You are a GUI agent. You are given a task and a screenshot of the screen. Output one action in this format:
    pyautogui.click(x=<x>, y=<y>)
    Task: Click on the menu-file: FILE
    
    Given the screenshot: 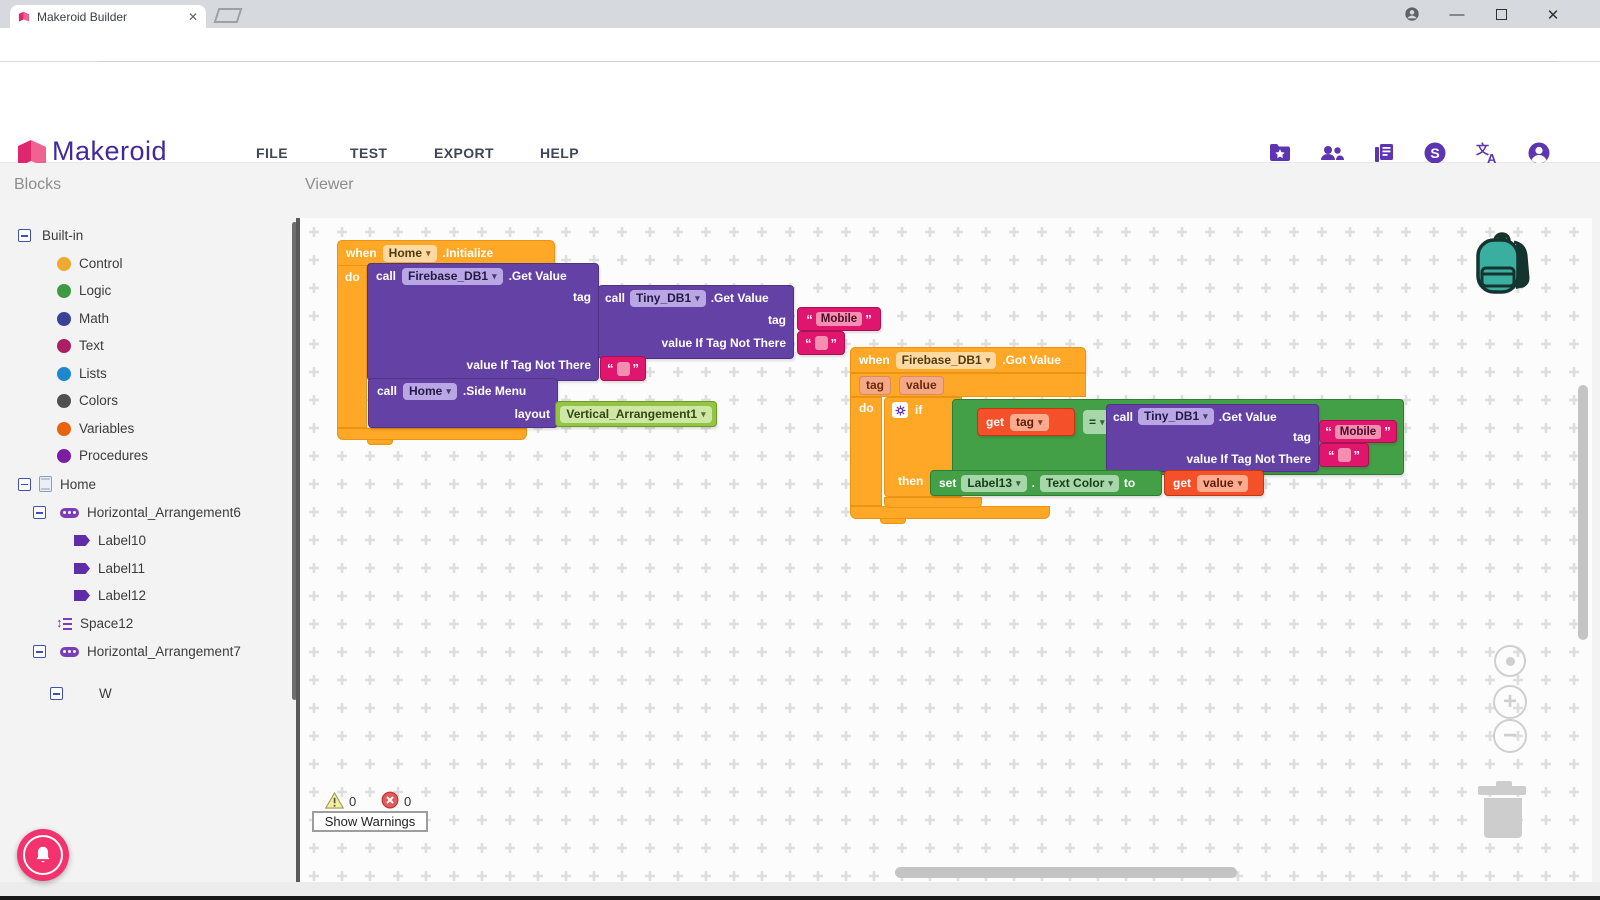 What is the action you would take?
    pyautogui.click(x=272, y=153)
    